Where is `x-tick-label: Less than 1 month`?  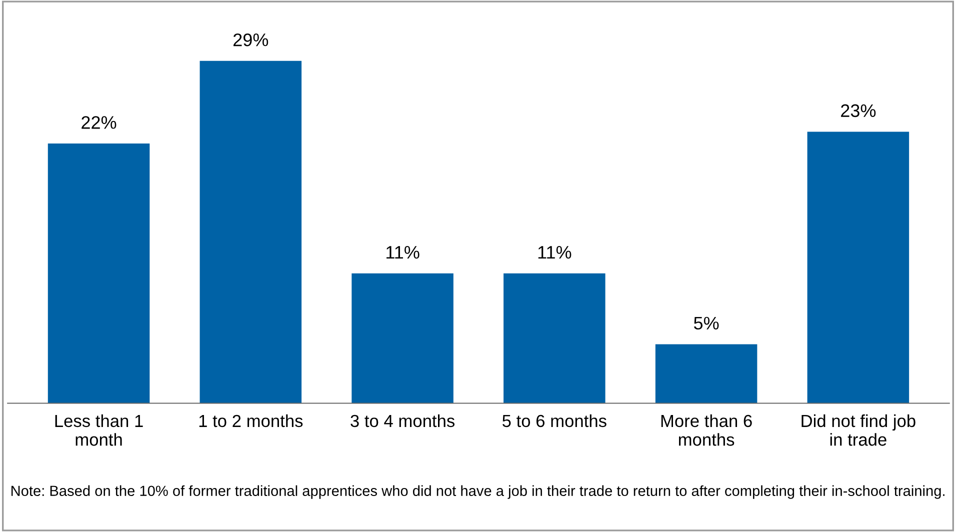
x-tick-label: Less than 1 month is located at coordinates (99, 430).